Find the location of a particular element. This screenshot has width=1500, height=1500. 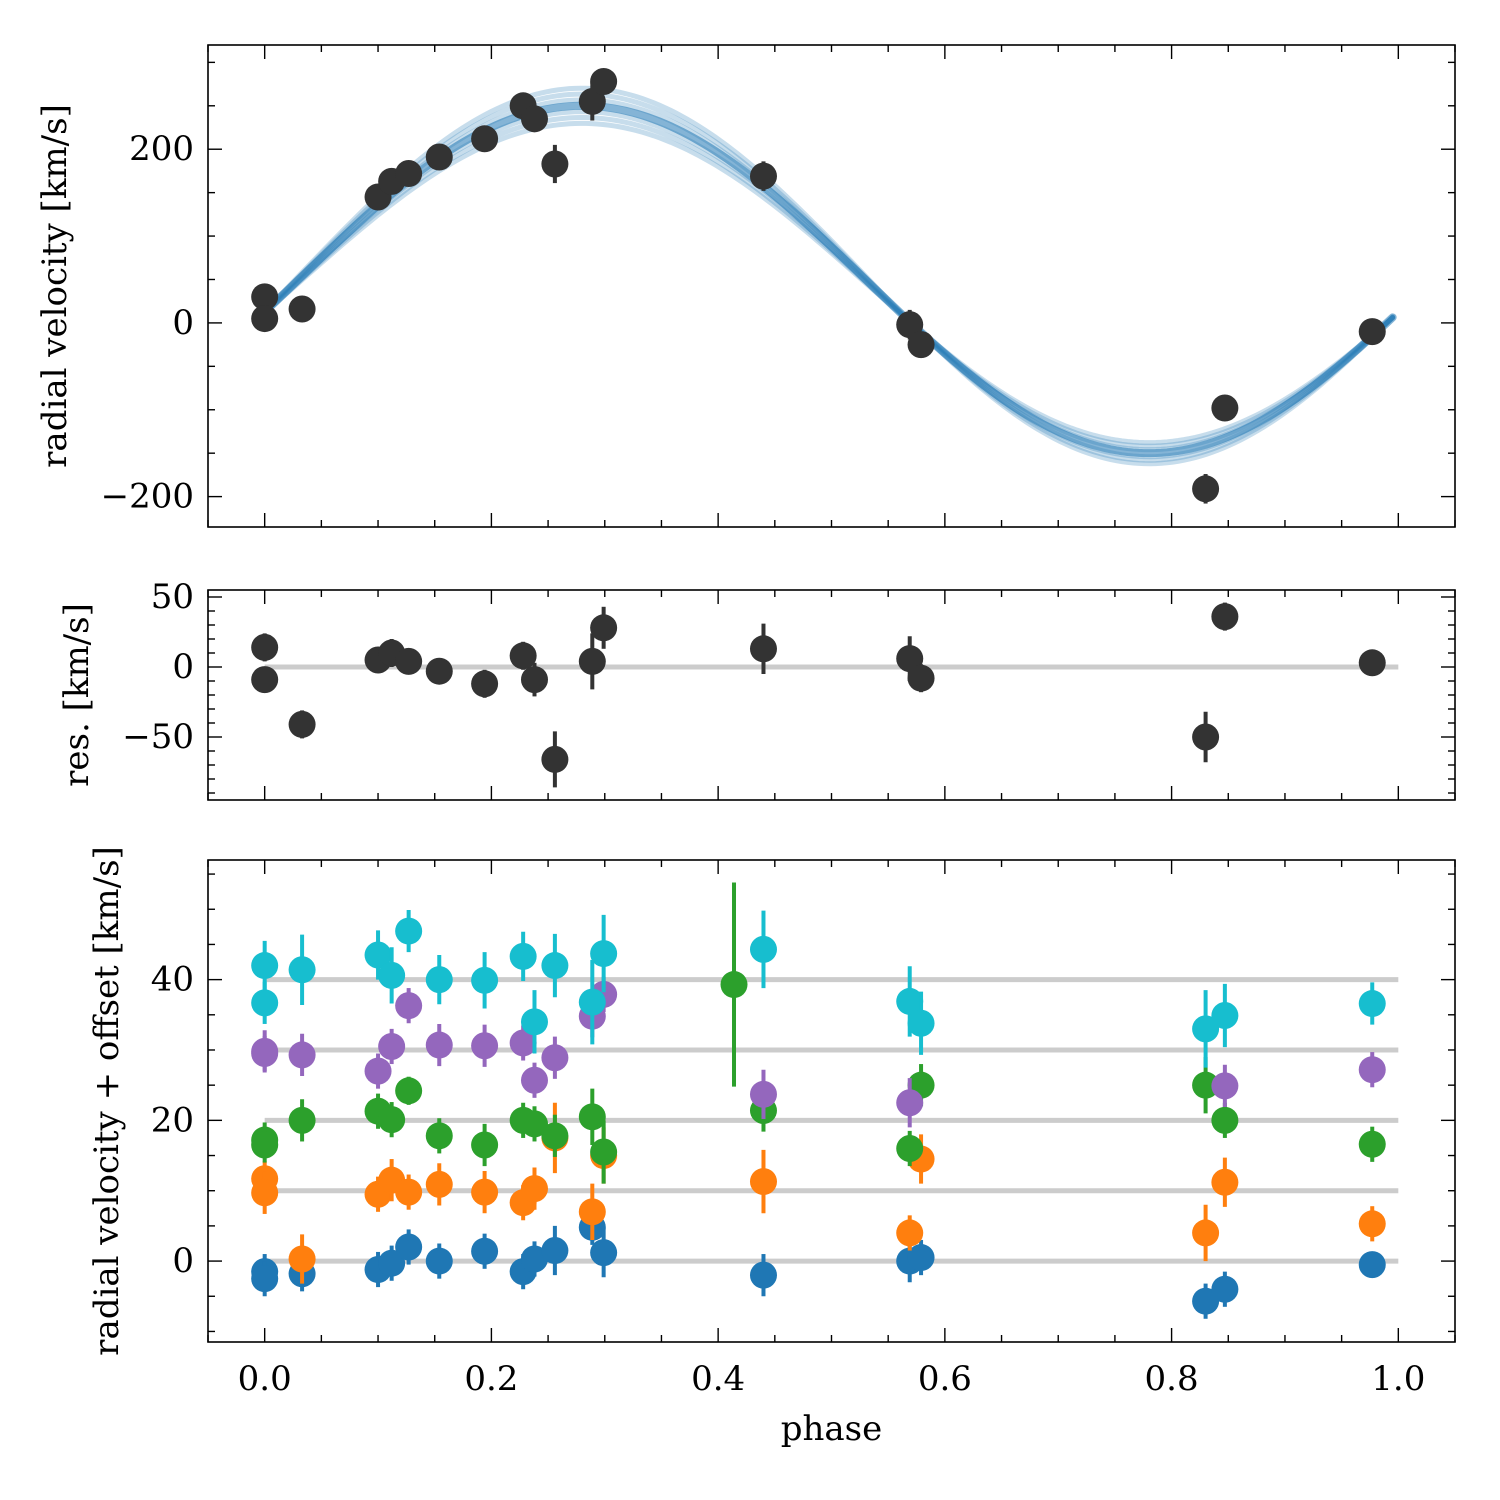

y-tick-label: −200 is located at coordinates (147, 497).